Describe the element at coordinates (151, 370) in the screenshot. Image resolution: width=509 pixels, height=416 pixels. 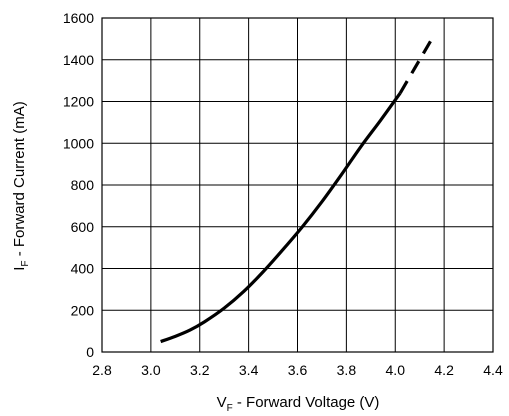
I see `x-tick-label: 3.0` at that location.